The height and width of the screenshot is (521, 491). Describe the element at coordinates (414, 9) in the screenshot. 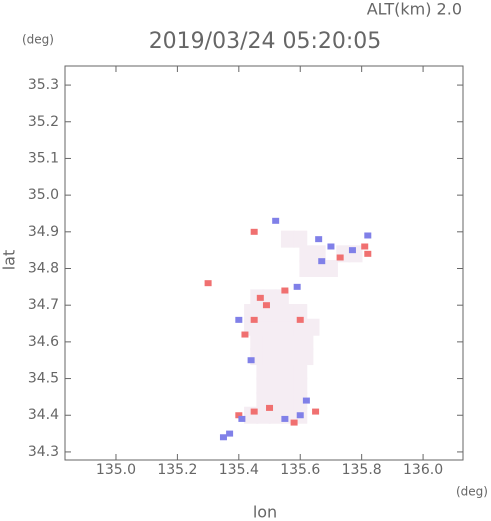

I see `subtitle: ALT(km) 2.0` at that location.